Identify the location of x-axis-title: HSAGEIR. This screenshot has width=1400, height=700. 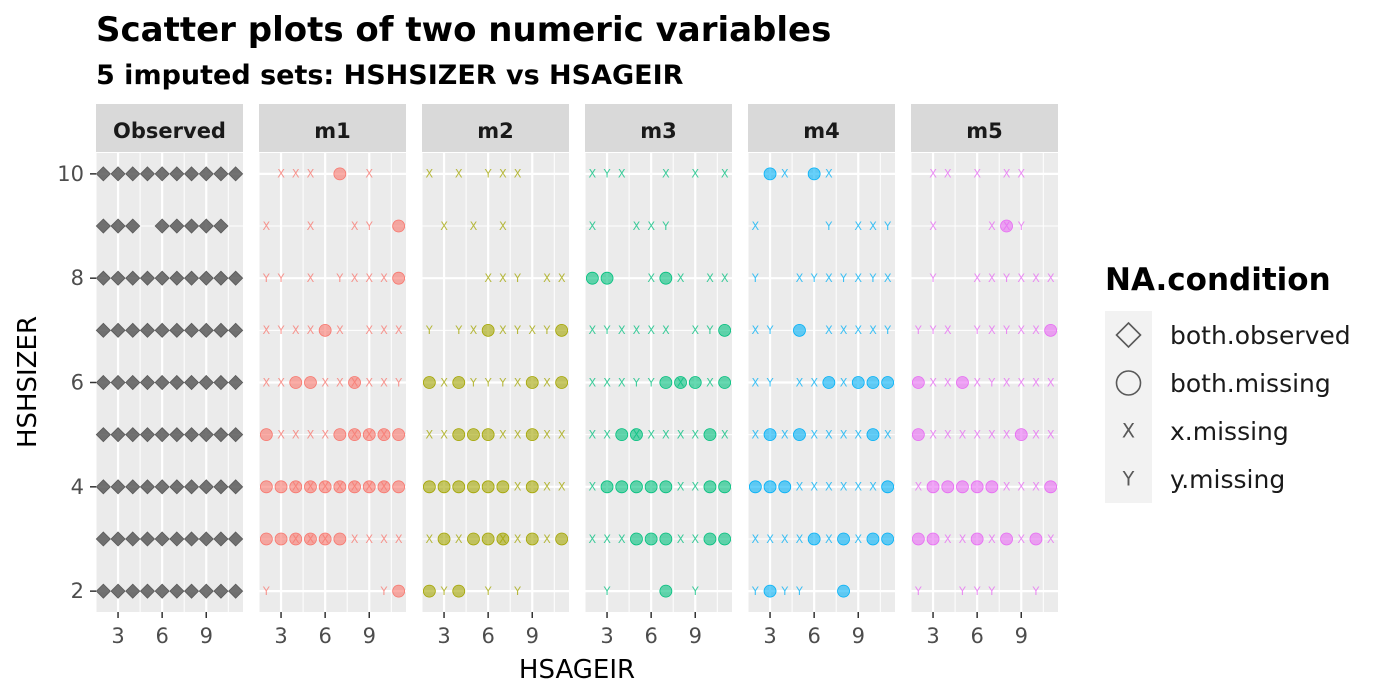
(577, 670).